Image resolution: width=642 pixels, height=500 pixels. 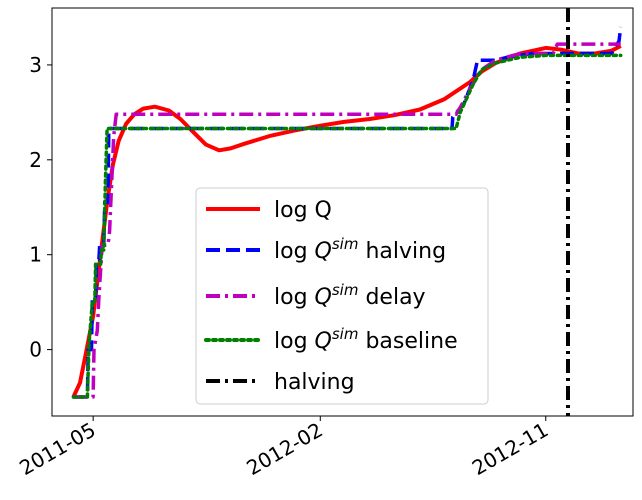 I want to click on y-tick-label: 2, so click(x=35, y=160).